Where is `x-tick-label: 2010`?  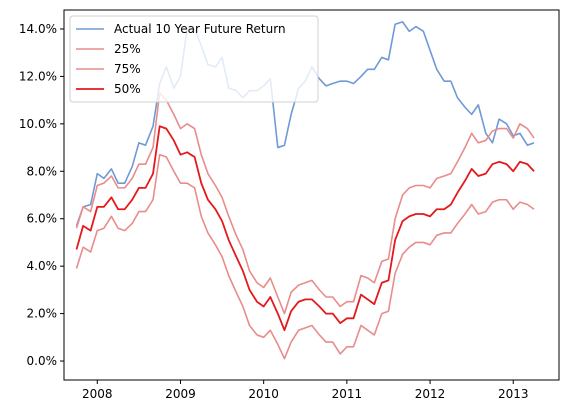
x-tick-label: 2010 is located at coordinates (263, 394).